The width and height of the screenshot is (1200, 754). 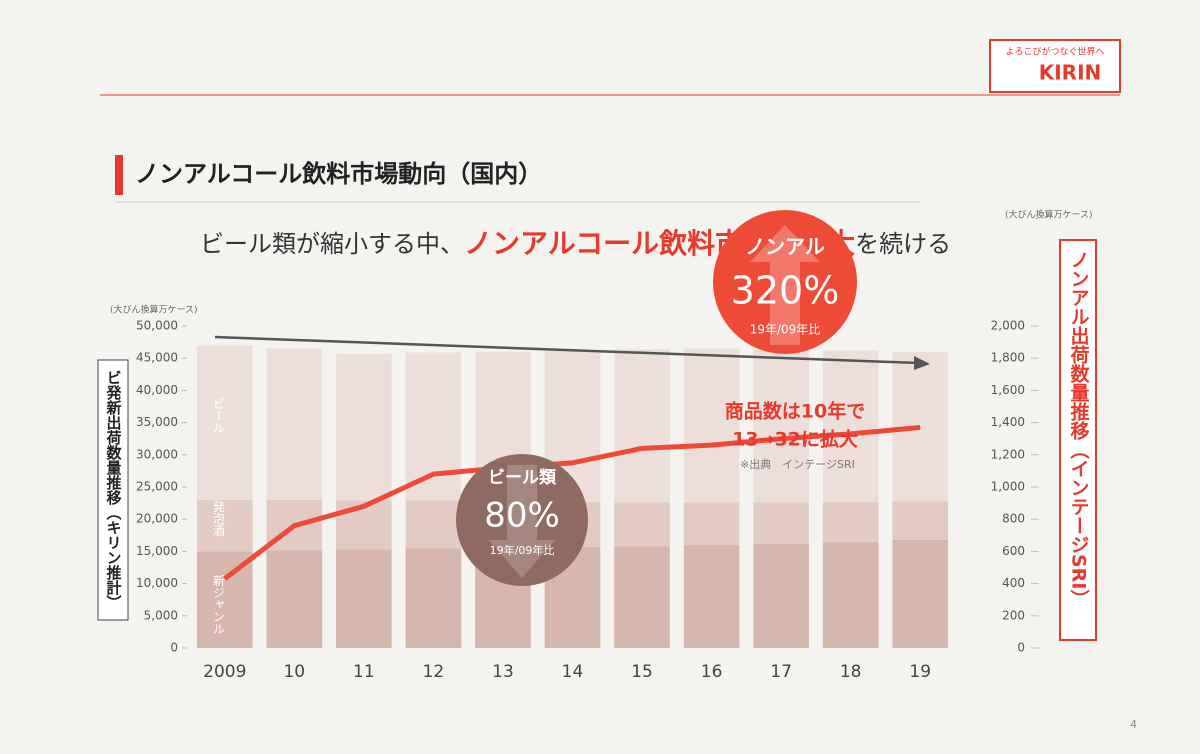 I want to click on down-arrow, so click(x=522, y=521).